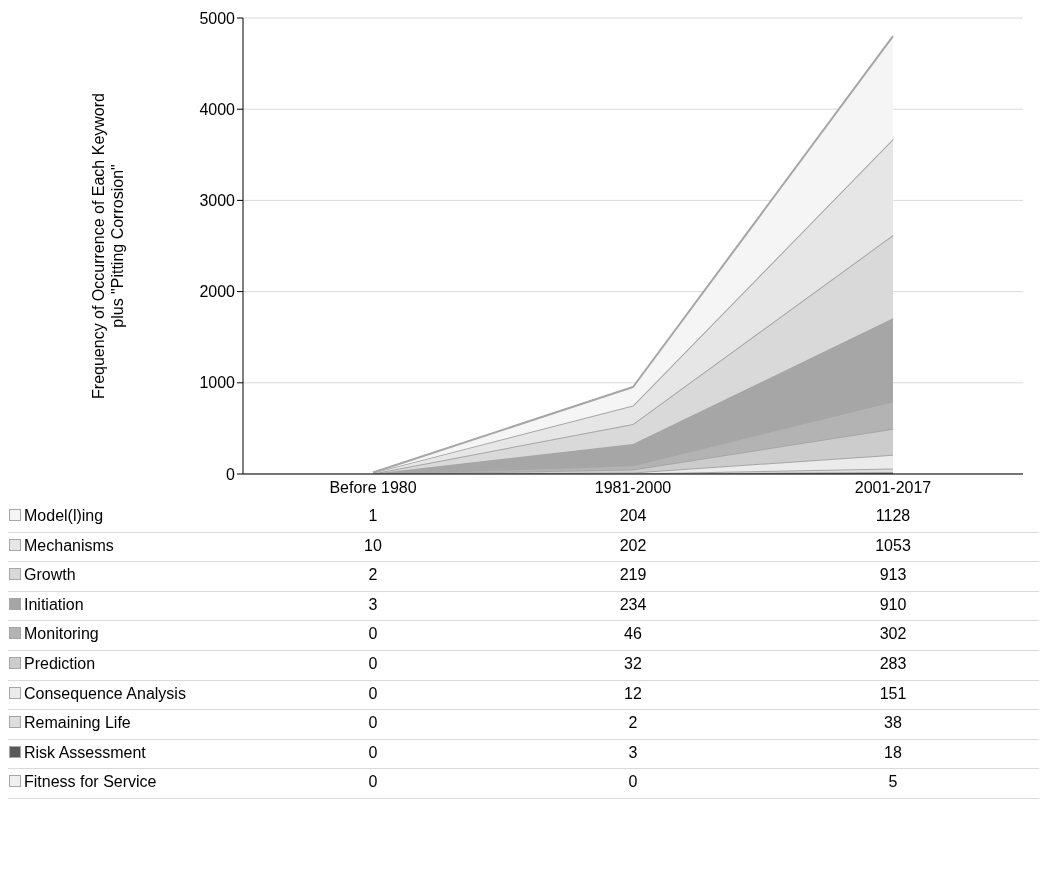 Image resolution: width=1047 pixels, height=884 pixels. What do you see at coordinates (893, 723) in the screenshot?
I see `data-label: 38` at bounding box center [893, 723].